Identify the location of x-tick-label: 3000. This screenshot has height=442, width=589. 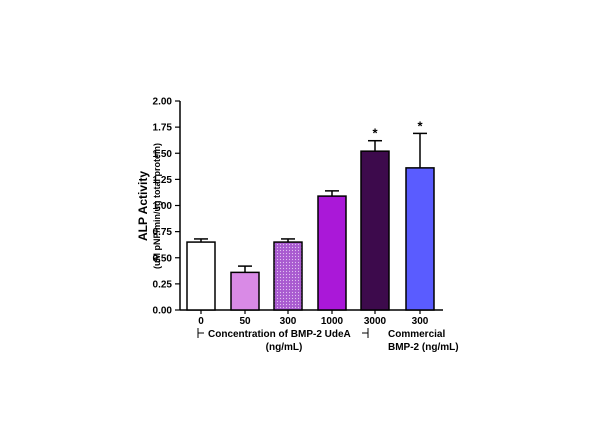
(375, 321).